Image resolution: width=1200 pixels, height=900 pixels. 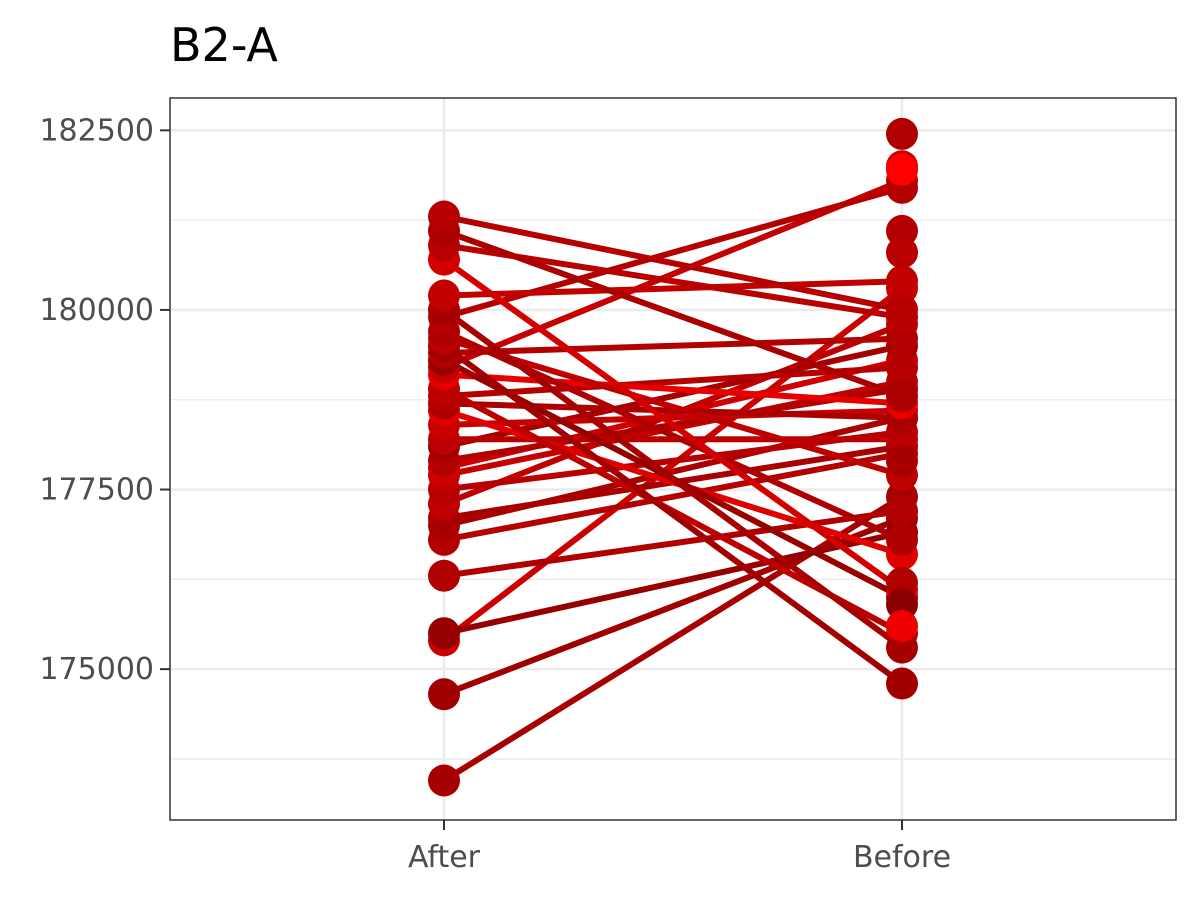 I want to click on x-axis: After Before, so click(x=679, y=847).